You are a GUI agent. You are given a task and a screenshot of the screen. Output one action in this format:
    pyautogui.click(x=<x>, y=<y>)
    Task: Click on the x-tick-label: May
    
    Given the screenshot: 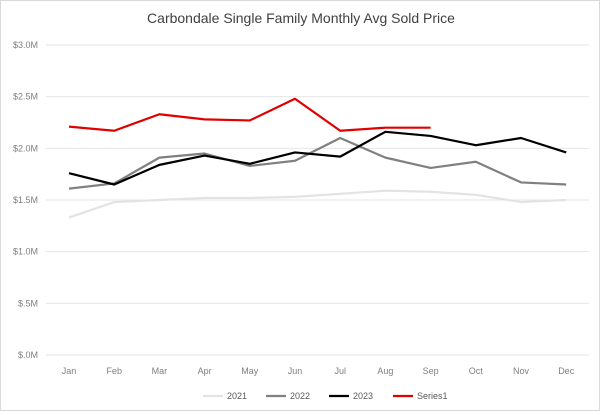 What is the action you would take?
    pyautogui.click(x=250, y=371)
    